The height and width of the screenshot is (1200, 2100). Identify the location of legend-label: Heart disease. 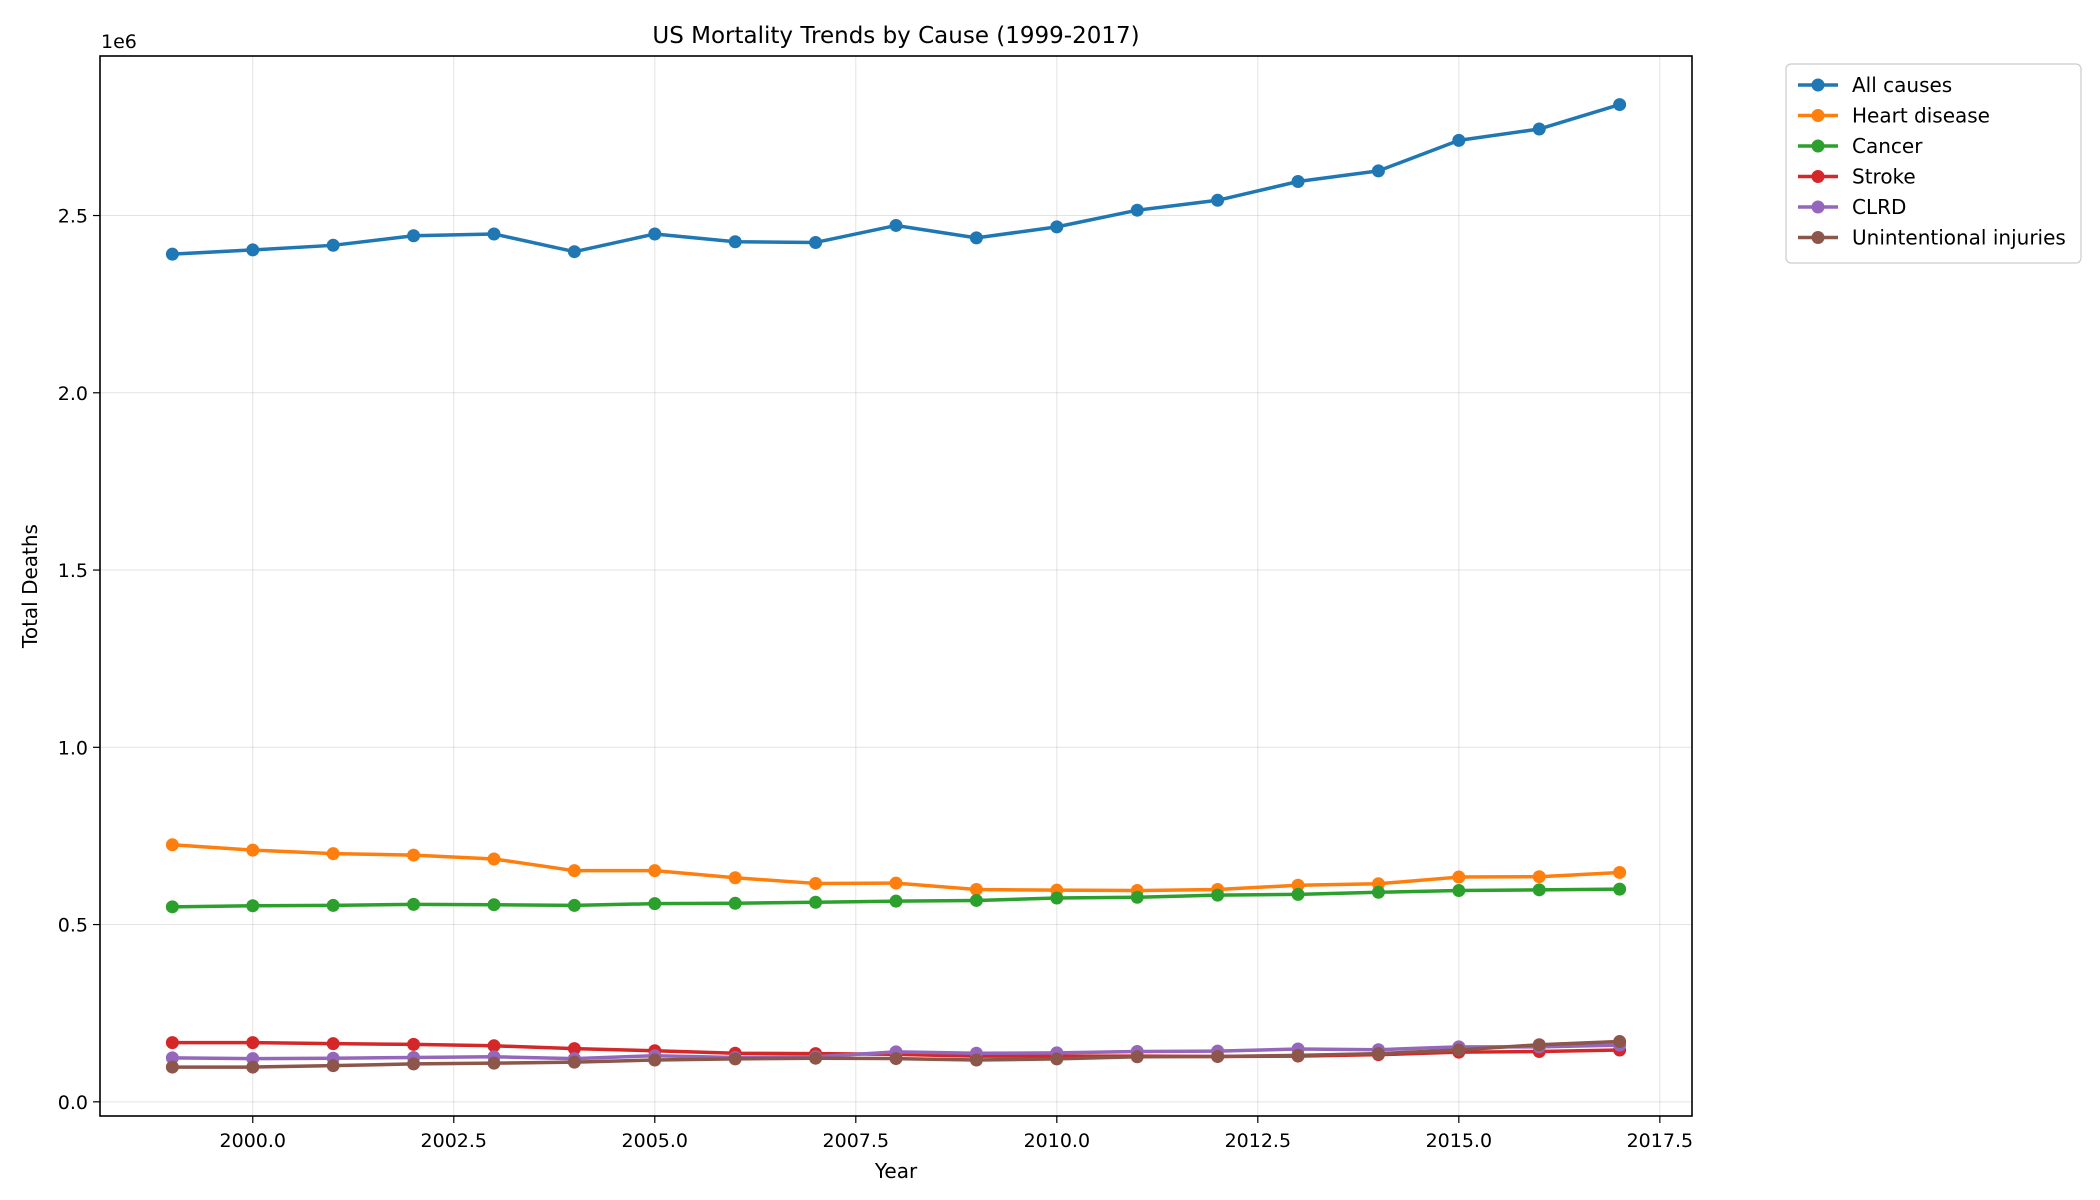
(1921, 116).